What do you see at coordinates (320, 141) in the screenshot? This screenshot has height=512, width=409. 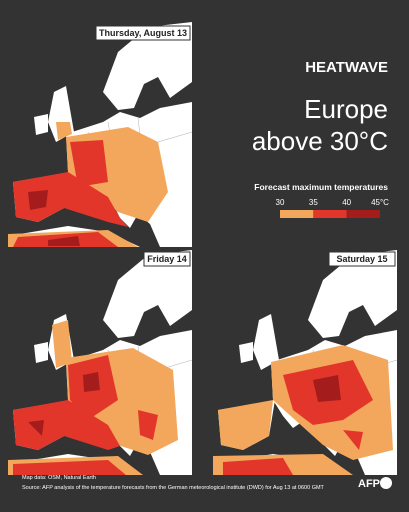 I see `title-line: above 30°C` at bounding box center [320, 141].